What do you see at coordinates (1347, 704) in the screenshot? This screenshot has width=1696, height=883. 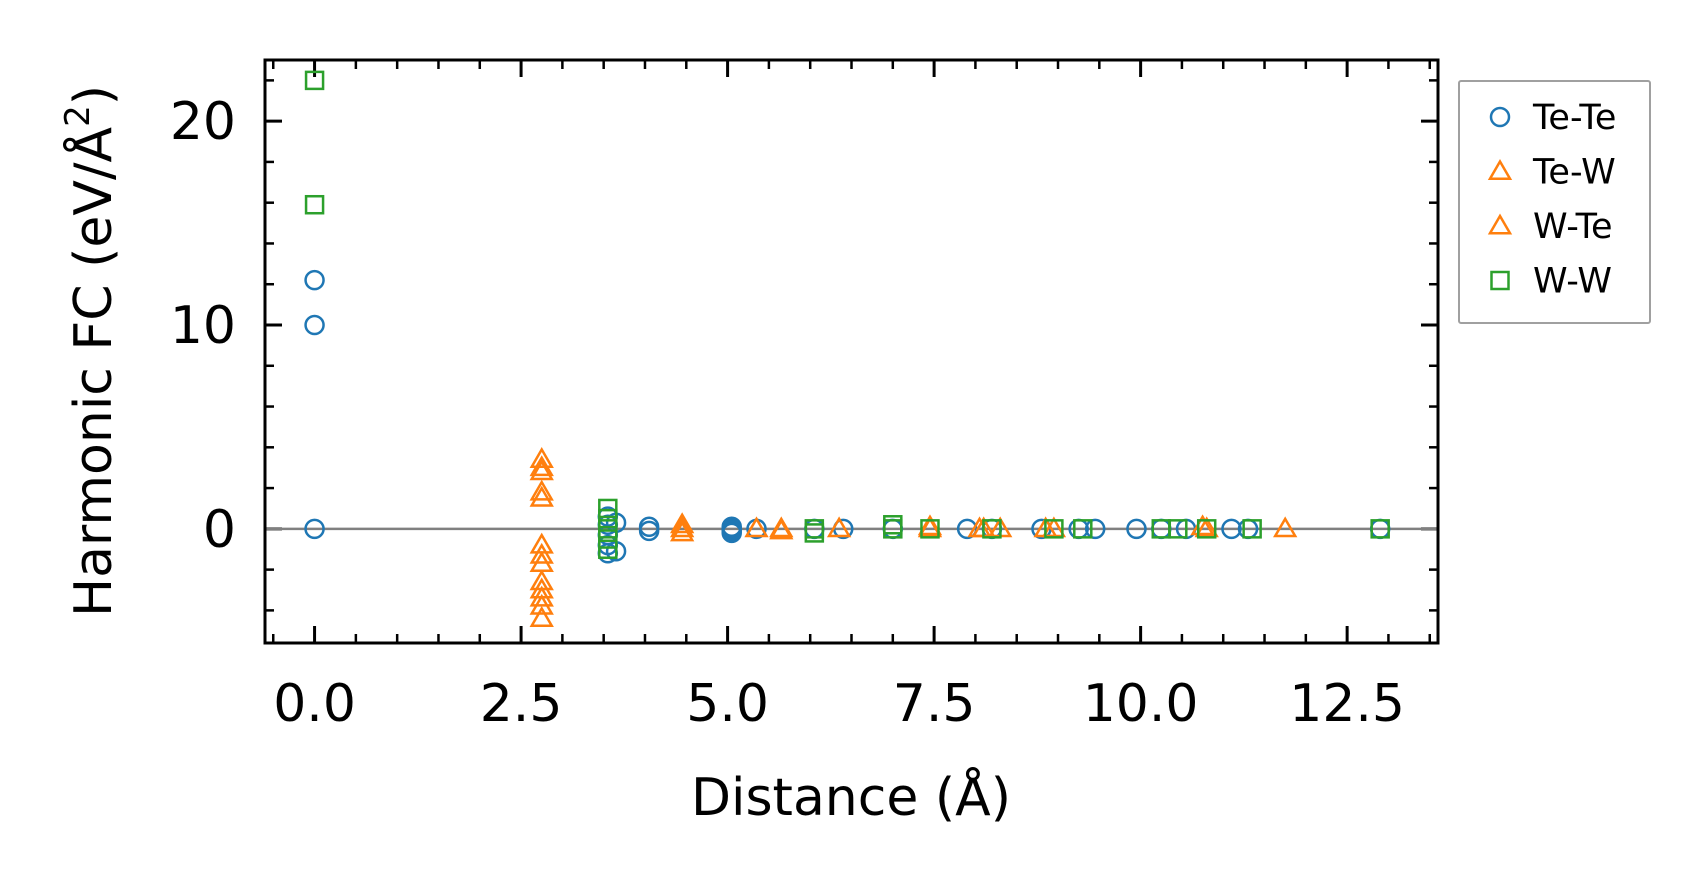 I see `x-tick-label: 12.5` at bounding box center [1347, 704].